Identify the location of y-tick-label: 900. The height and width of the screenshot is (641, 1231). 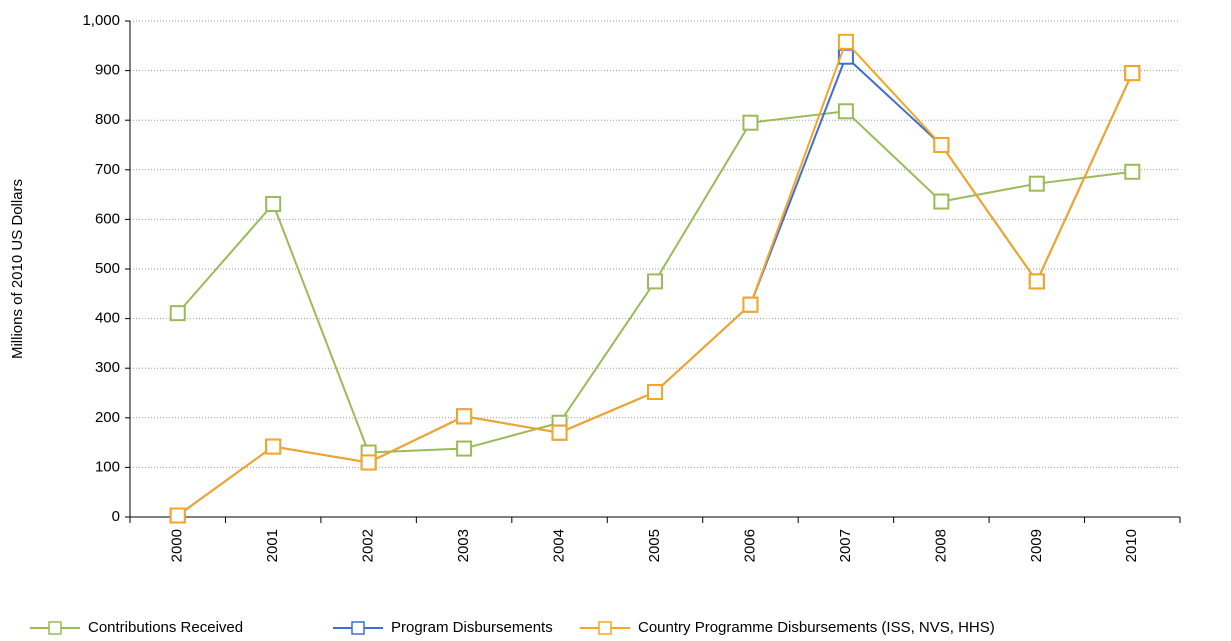
(107, 70).